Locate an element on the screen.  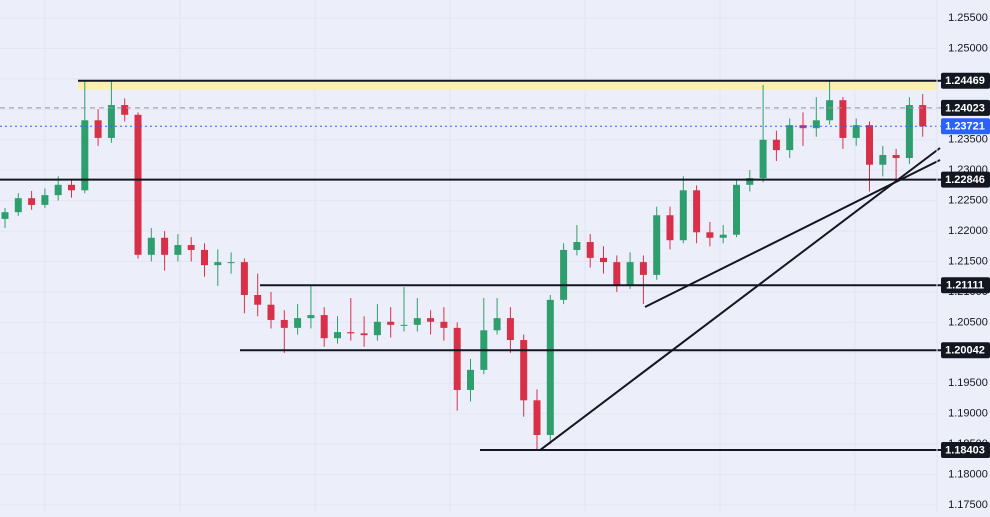
price-label: 1.20042 is located at coordinates (965, 351).